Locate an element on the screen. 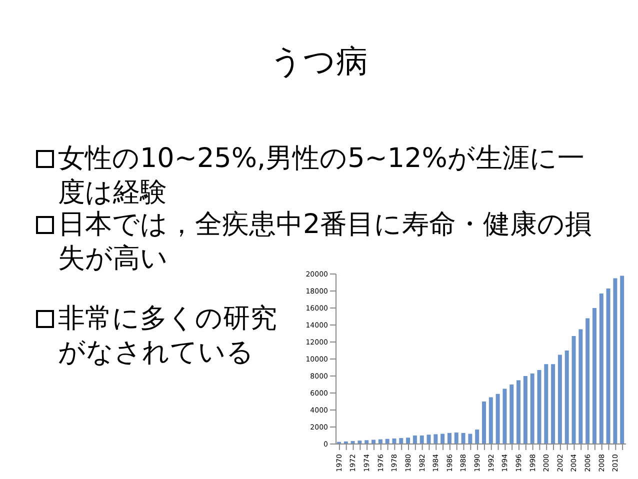 This screenshot has height=479, width=638. chart-title: うつ病 is located at coordinates (319, 61).